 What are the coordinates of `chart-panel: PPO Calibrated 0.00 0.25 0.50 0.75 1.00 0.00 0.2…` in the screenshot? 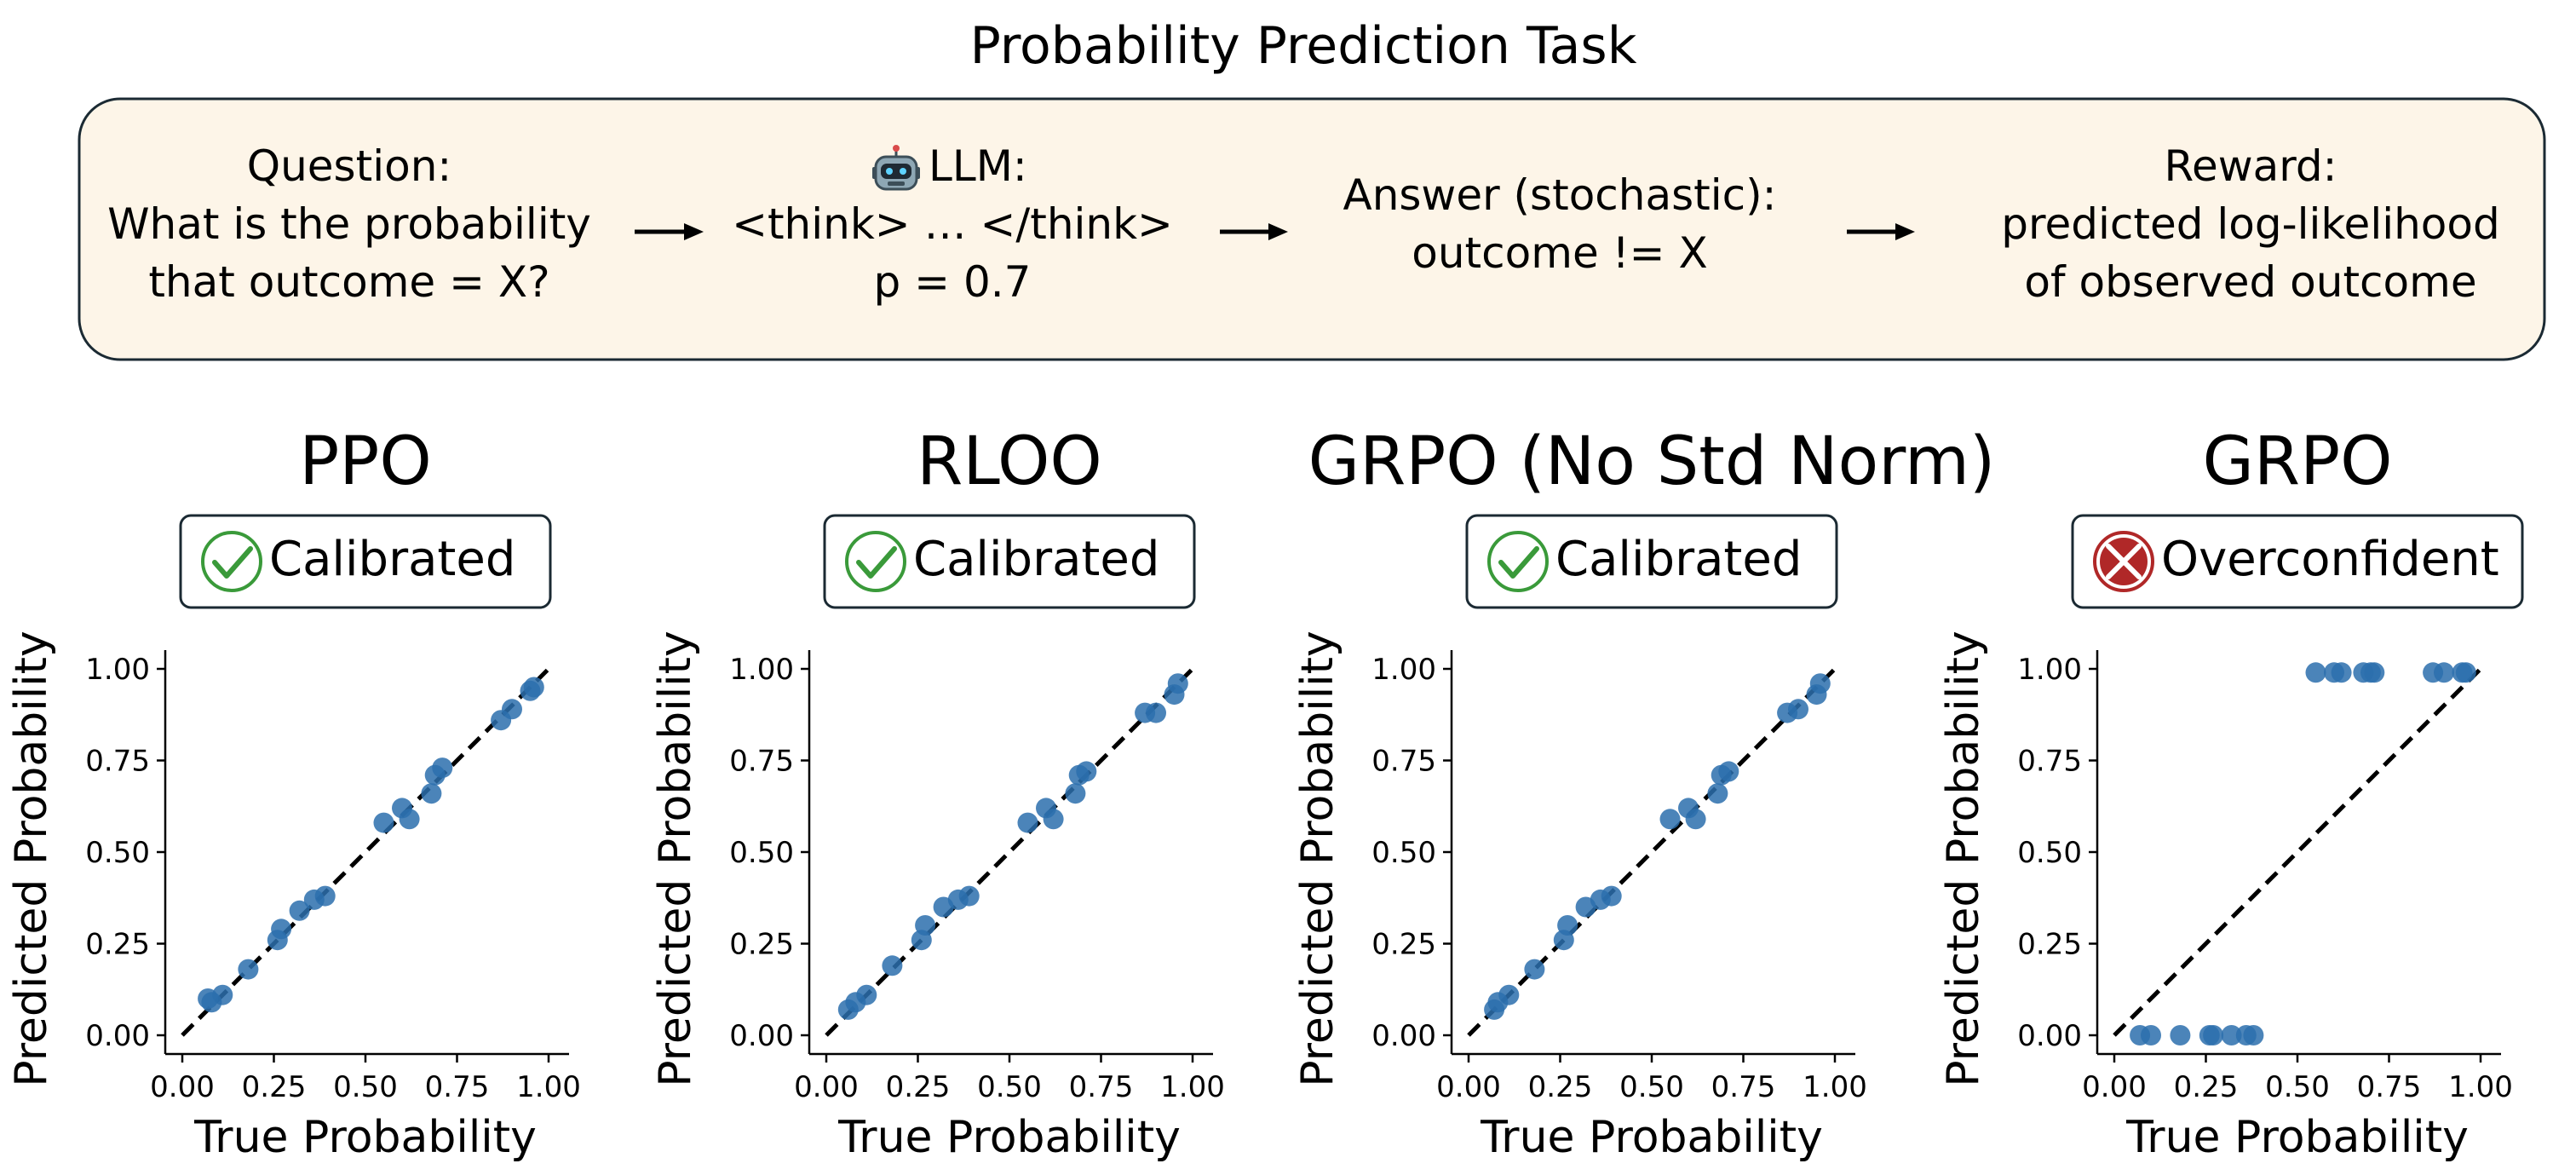 It's located at (294, 793).